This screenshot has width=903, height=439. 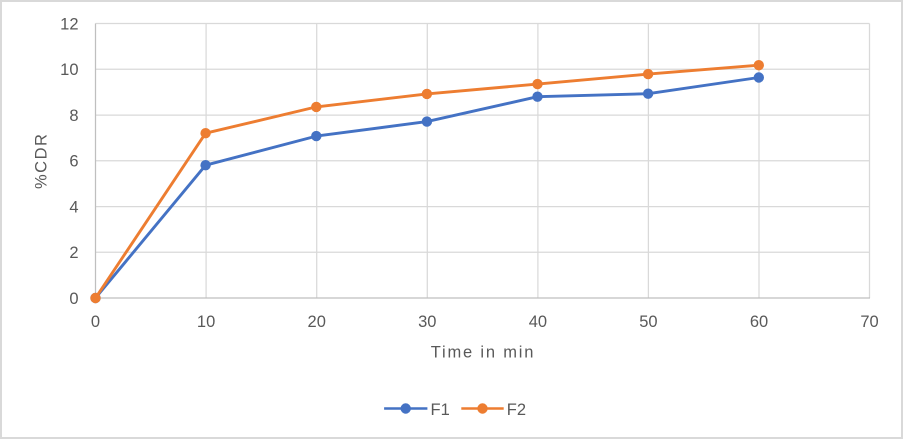 I want to click on svg-text: 12, so click(x=69, y=24).